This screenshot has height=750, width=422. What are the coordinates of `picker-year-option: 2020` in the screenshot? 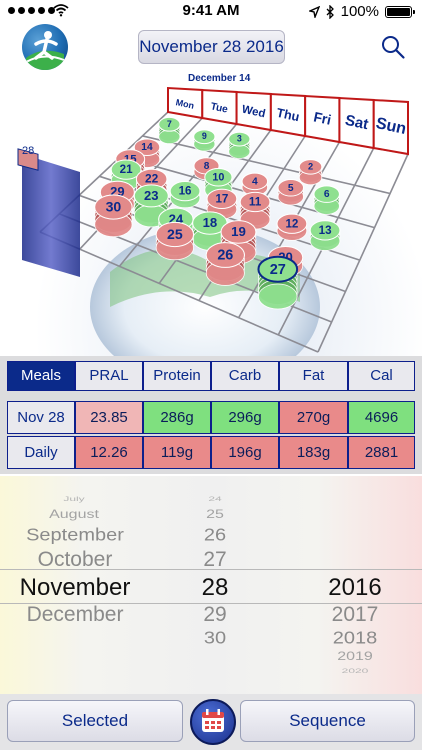 It's located at (355, 671).